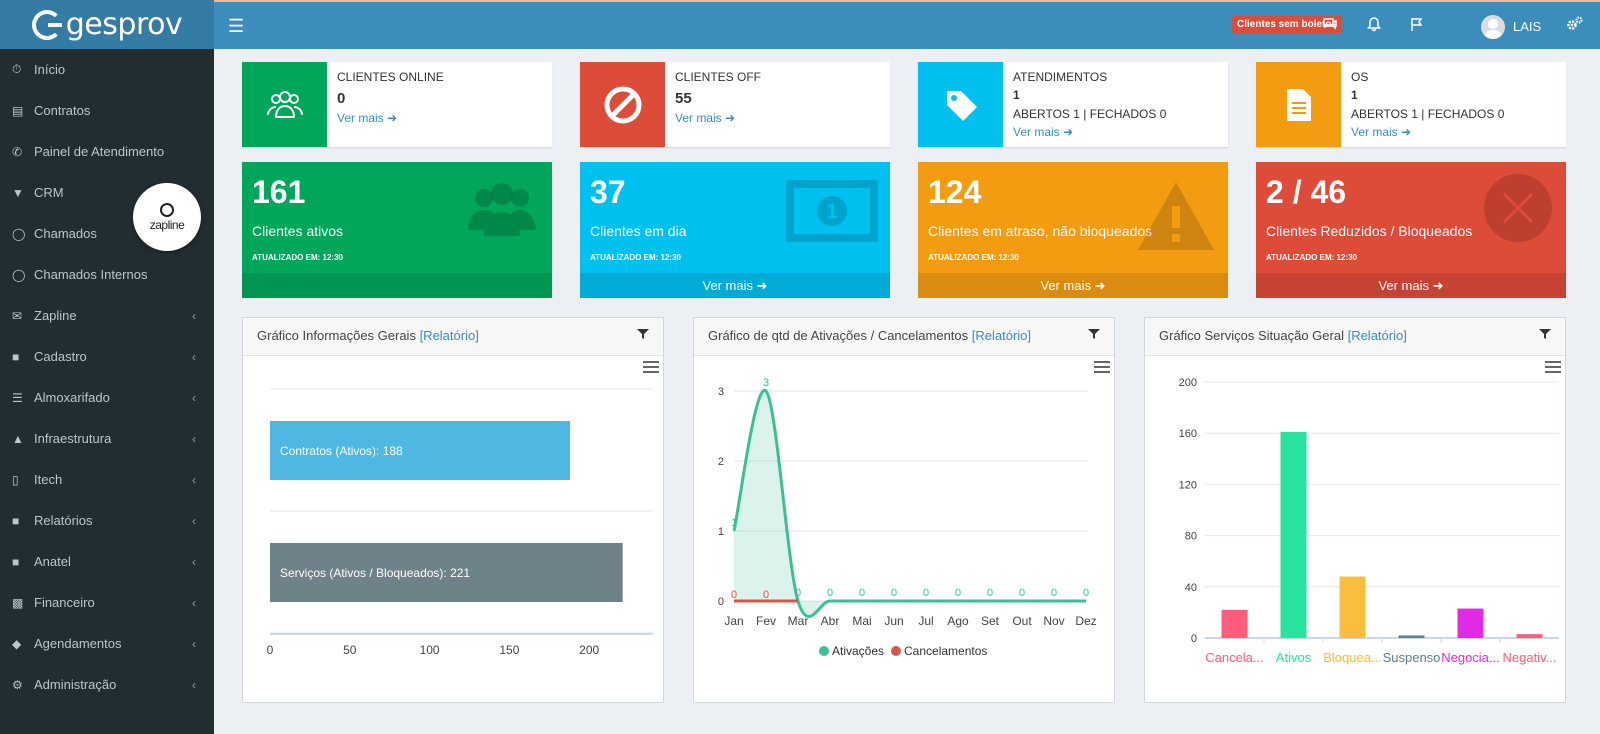 The width and height of the screenshot is (1600, 734). I want to click on sidebar-item-crm: ▼ CRM, so click(107, 192).